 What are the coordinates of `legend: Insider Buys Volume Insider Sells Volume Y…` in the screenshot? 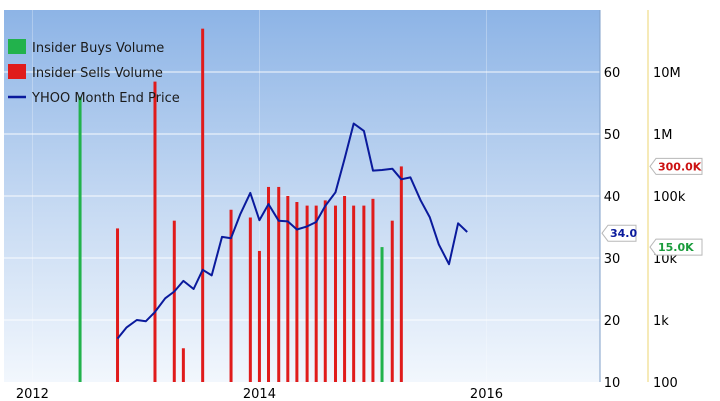 It's located at (94, 72).